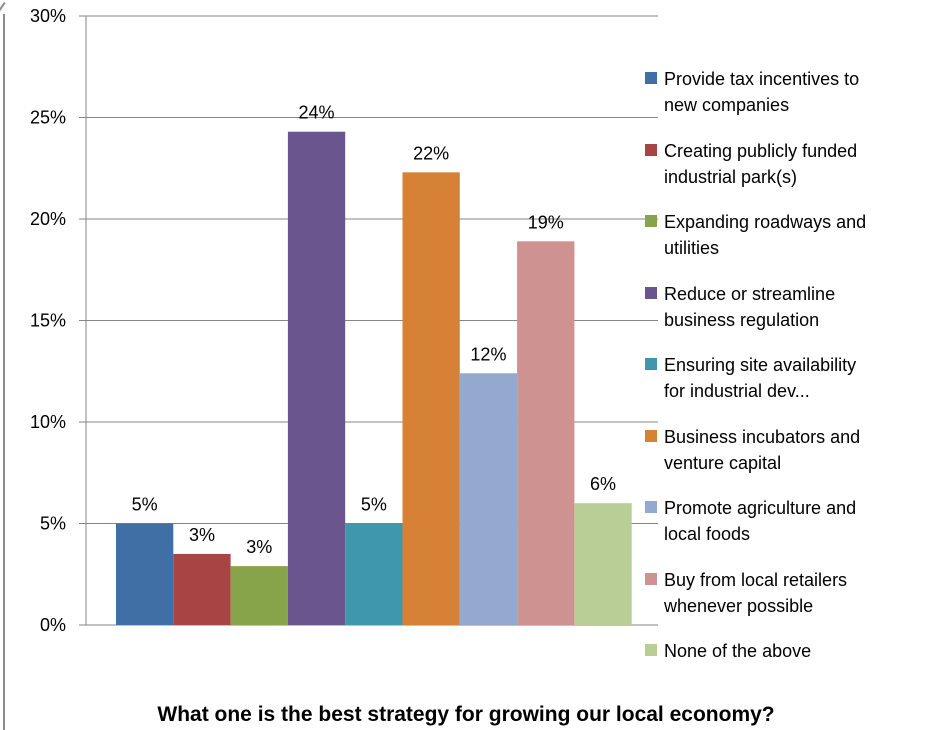  Describe the element at coordinates (738, 651) in the screenshot. I see `legend-label: None of the above` at that location.